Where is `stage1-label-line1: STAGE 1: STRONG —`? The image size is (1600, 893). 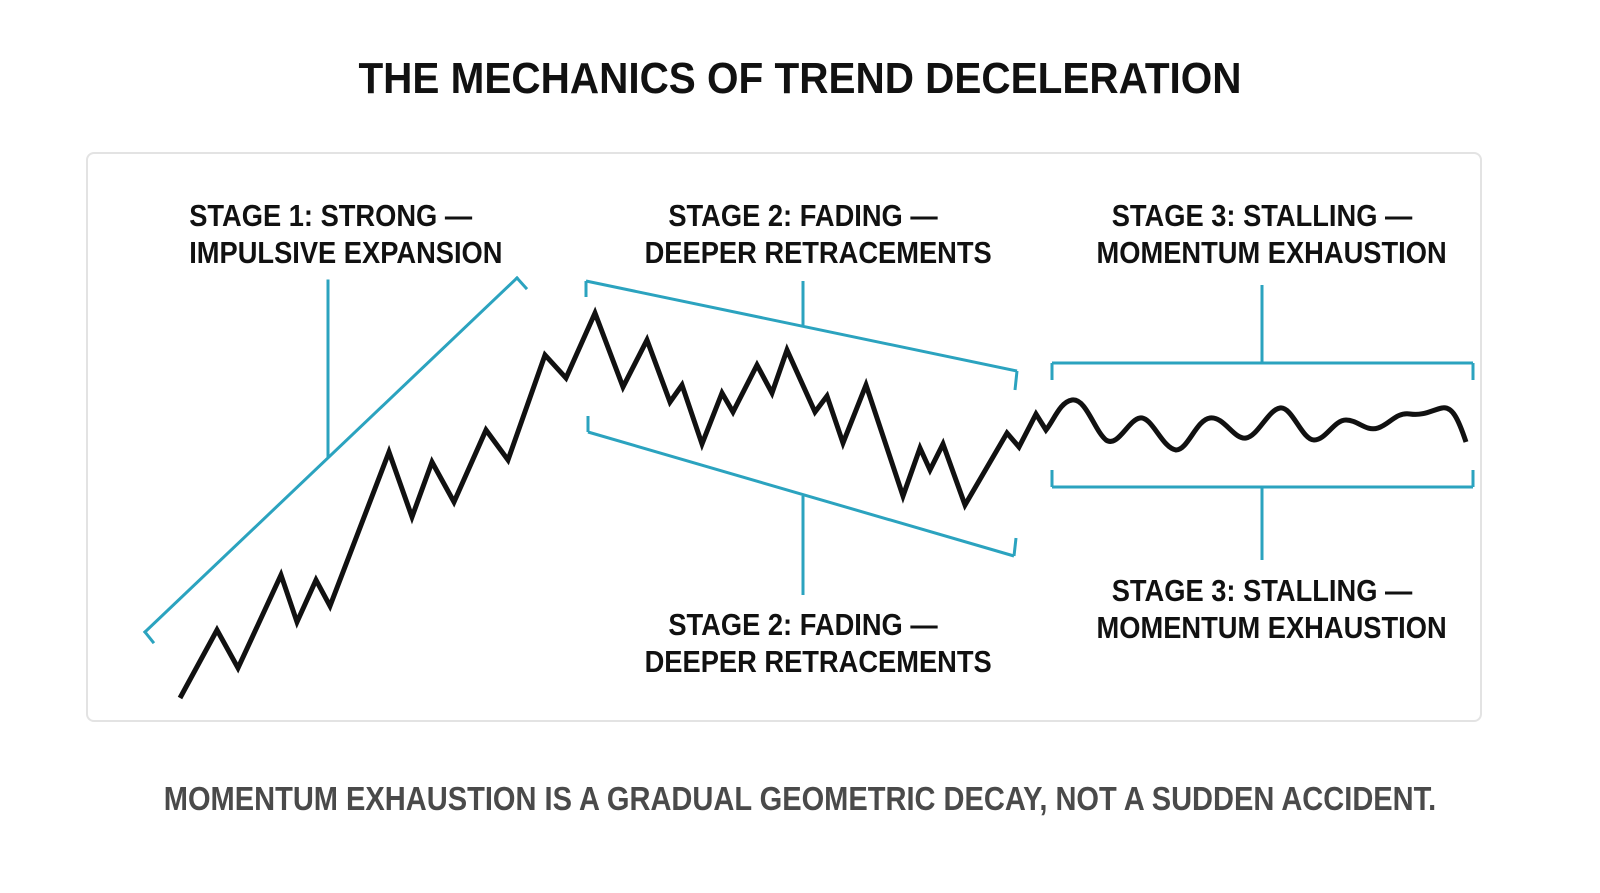 stage1-label-line1: STAGE 1: STRONG — is located at coordinates (331, 215).